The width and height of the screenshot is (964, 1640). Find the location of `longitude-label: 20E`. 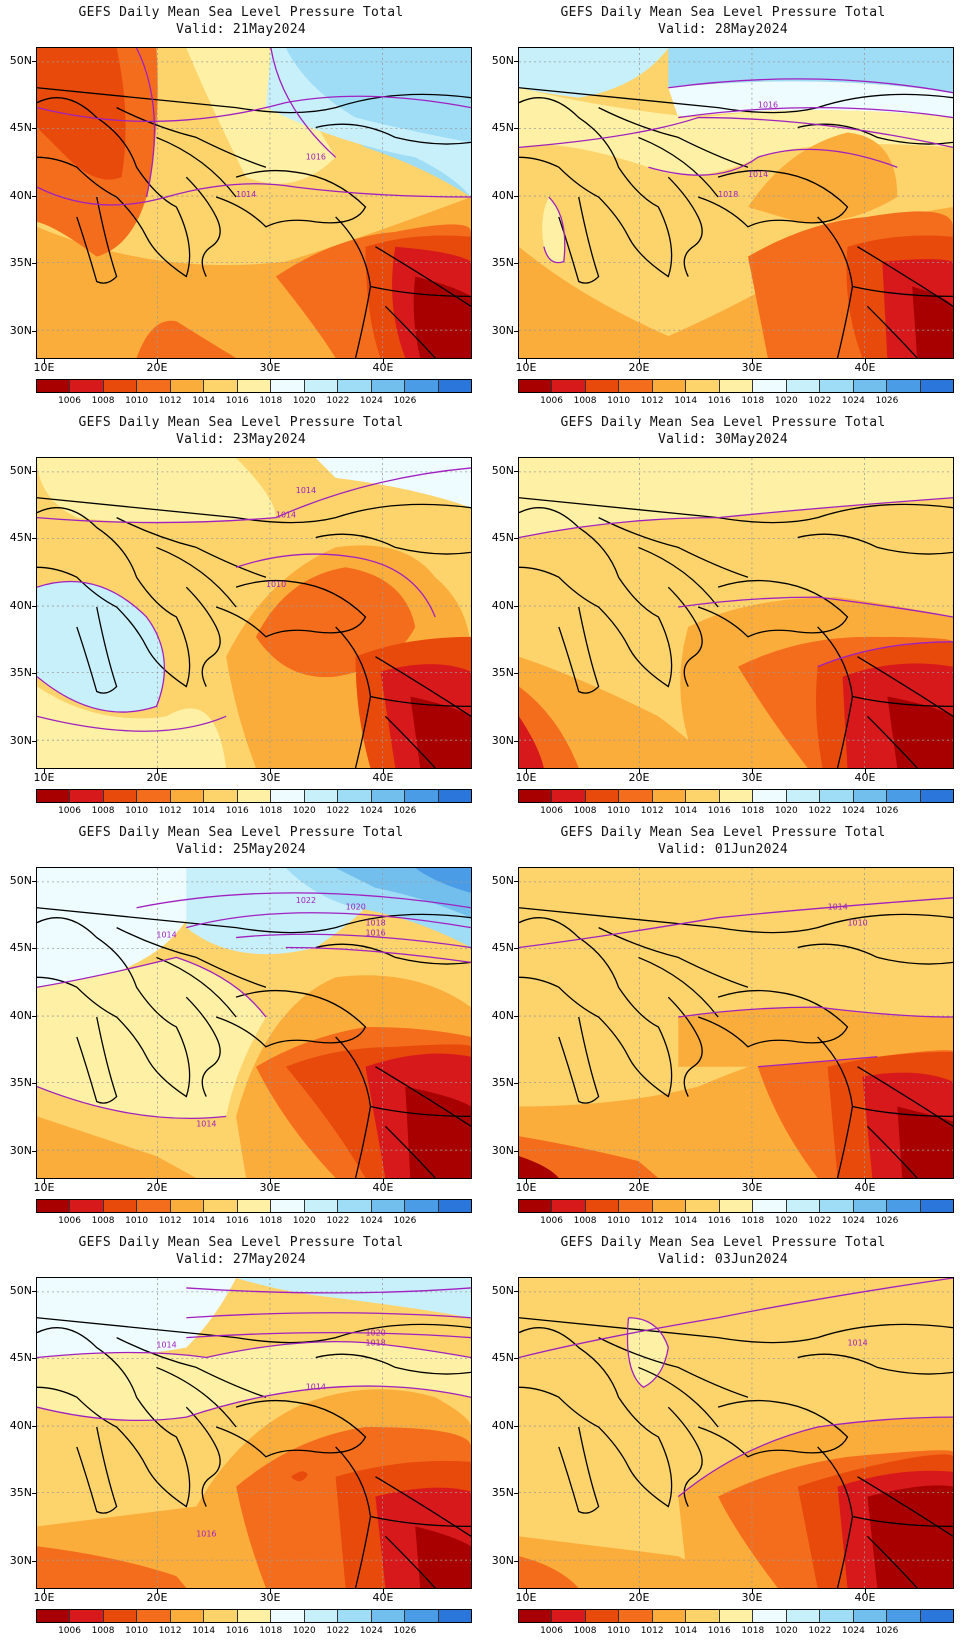

longitude-label: 20E is located at coordinates (157, 1597).